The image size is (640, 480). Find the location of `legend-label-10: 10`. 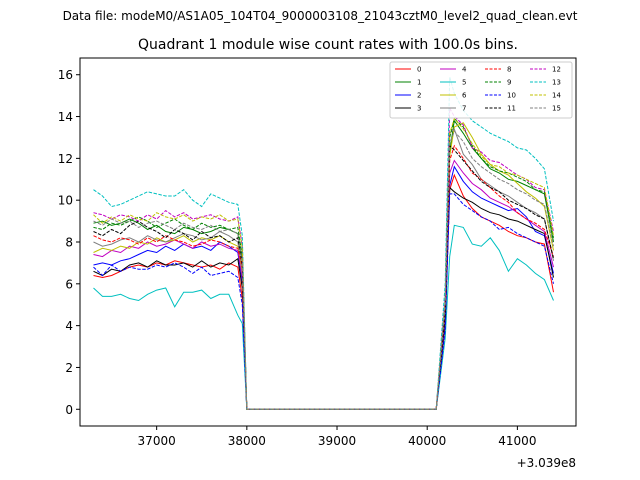

legend-label-10: 10 is located at coordinates (511, 96).